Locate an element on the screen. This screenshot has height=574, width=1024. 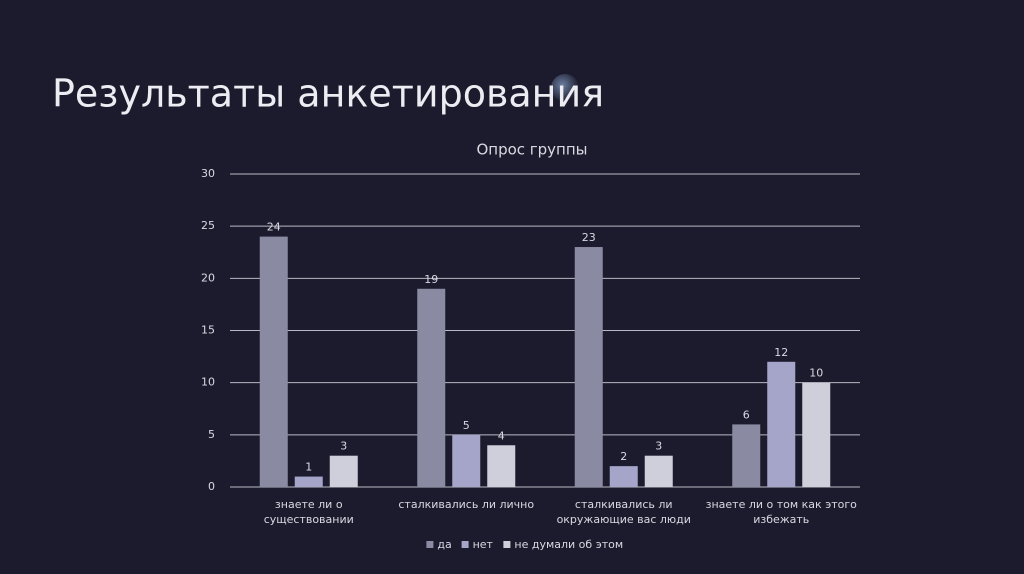
chart-title: Опрос группы is located at coordinates (531, 150).